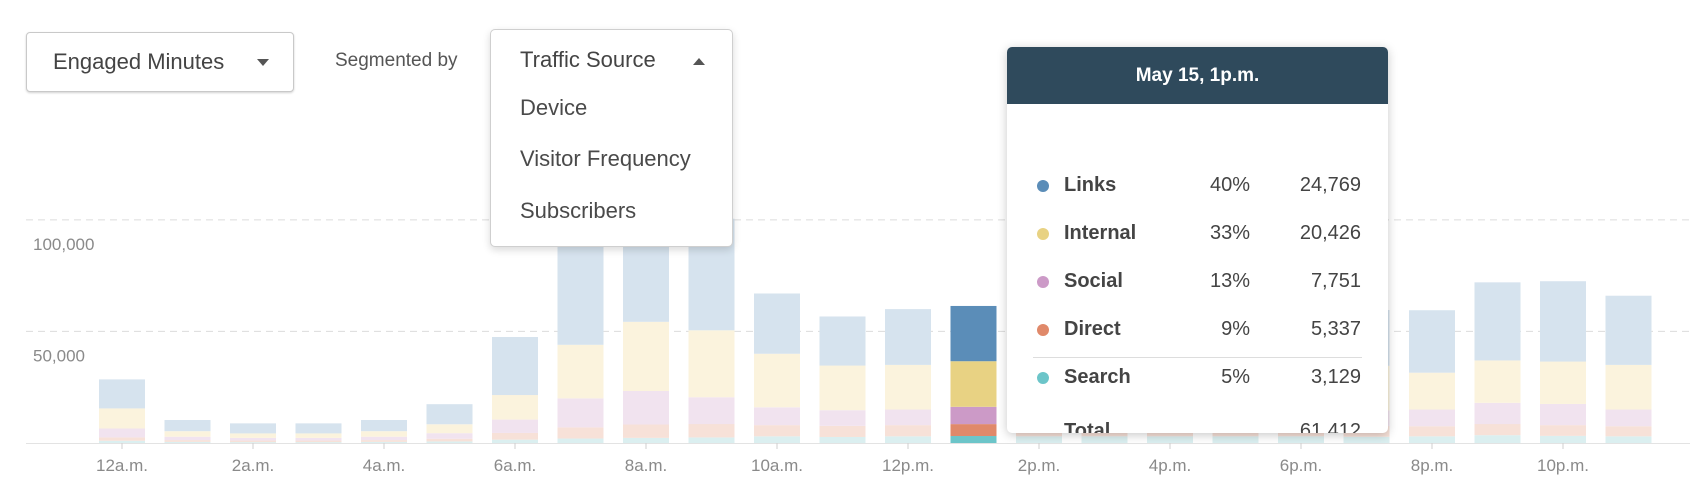  Describe the element at coordinates (1170, 465) in the screenshot. I see `x-tick-label: 4p.m.` at that location.